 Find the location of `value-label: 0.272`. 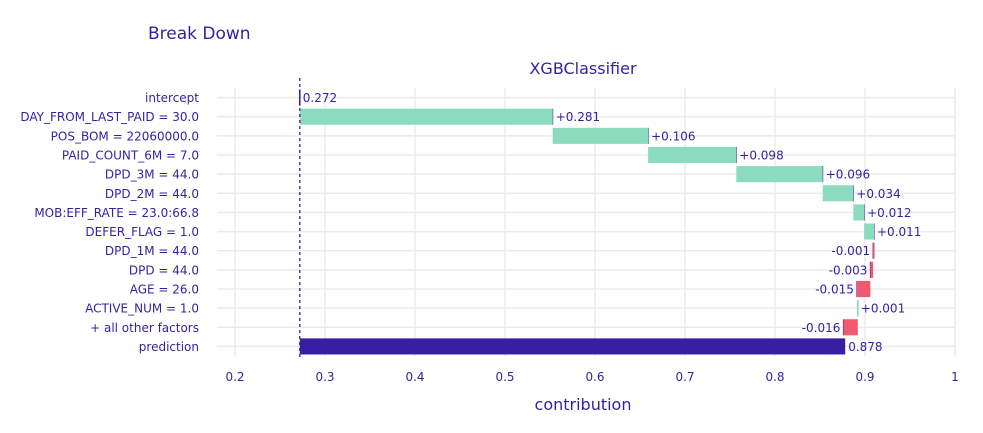

value-label: 0.272 is located at coordinates (320, 98).